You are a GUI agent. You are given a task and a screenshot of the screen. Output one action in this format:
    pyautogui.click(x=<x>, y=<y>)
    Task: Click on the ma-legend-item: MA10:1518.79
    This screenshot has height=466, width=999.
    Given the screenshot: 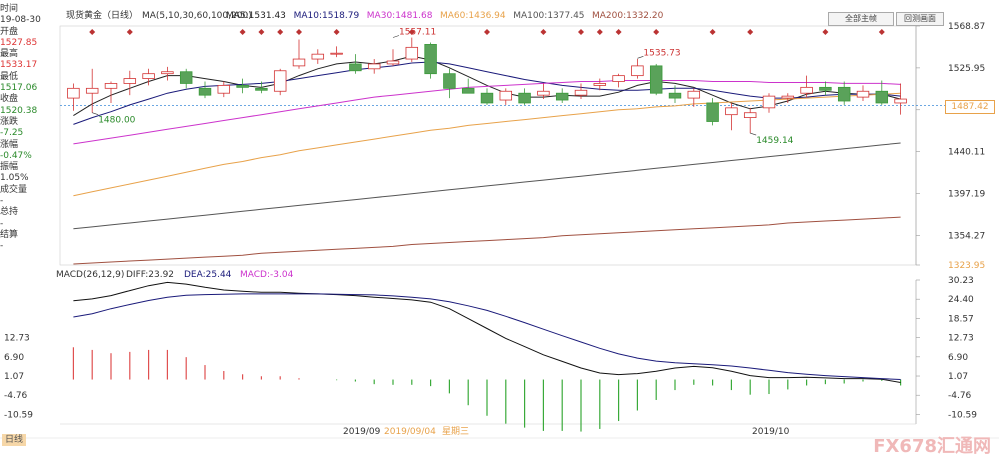 What is the action you would take?
    pyautogui.click(x=327, y=16)
    